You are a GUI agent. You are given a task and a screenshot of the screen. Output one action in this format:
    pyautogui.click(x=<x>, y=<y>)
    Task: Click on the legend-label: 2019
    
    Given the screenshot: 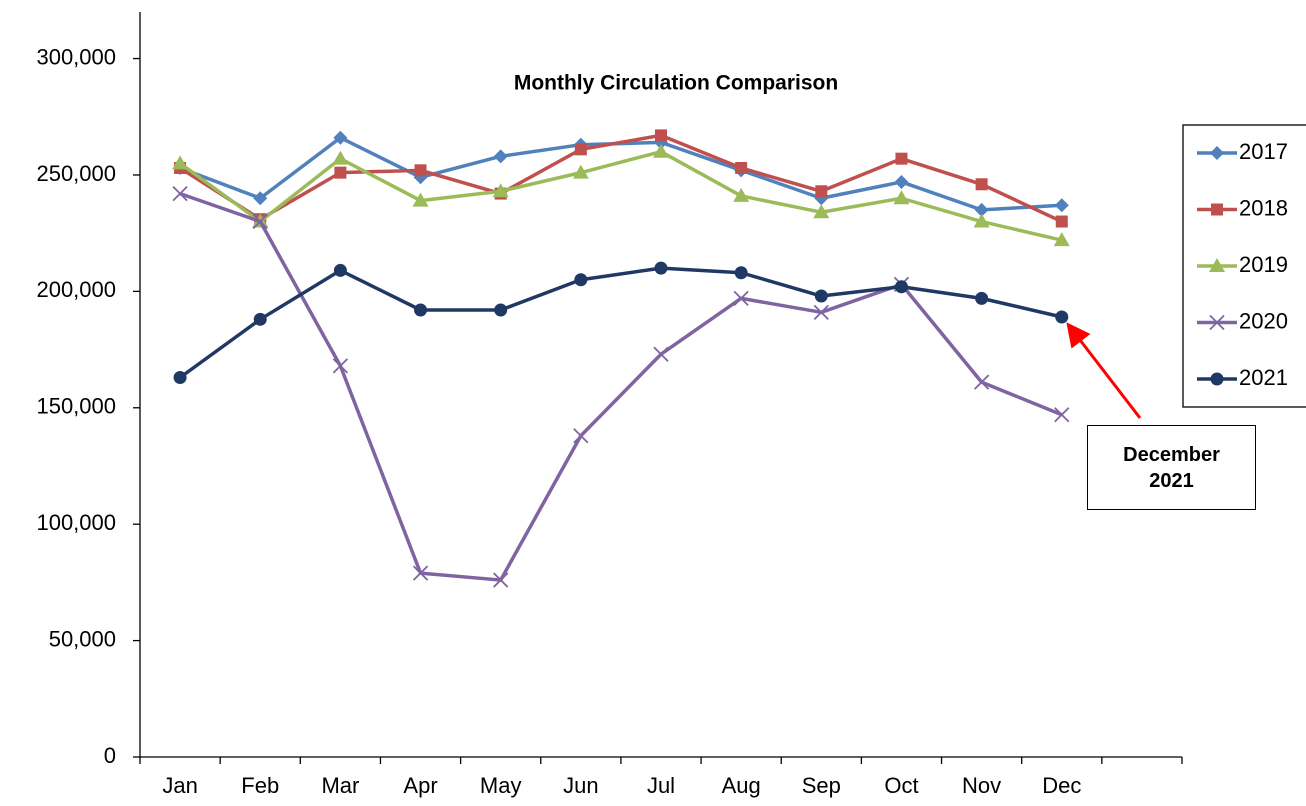 What is the action you would take?
    pyautogui.click(x=1263, y=264)
    